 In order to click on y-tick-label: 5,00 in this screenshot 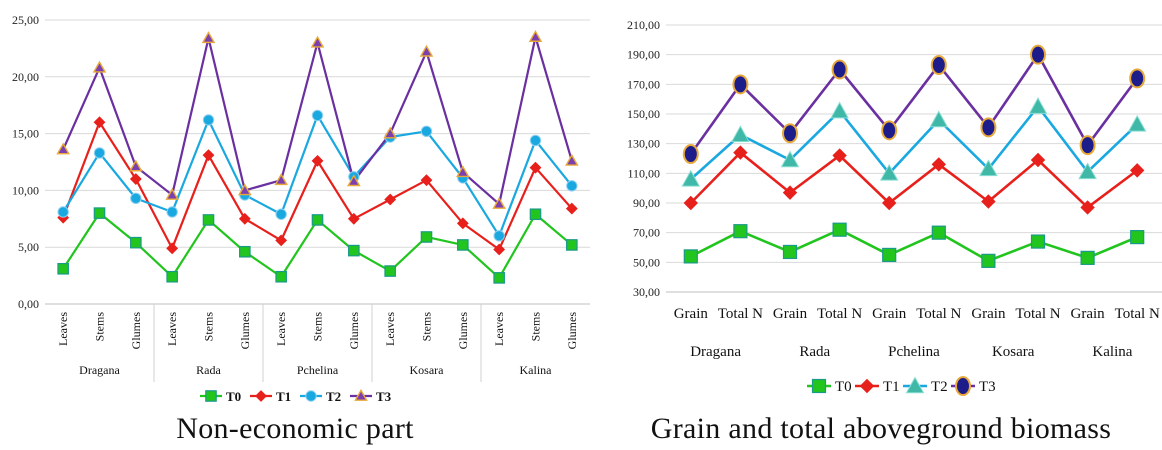, I will do `click(28, 247)`.